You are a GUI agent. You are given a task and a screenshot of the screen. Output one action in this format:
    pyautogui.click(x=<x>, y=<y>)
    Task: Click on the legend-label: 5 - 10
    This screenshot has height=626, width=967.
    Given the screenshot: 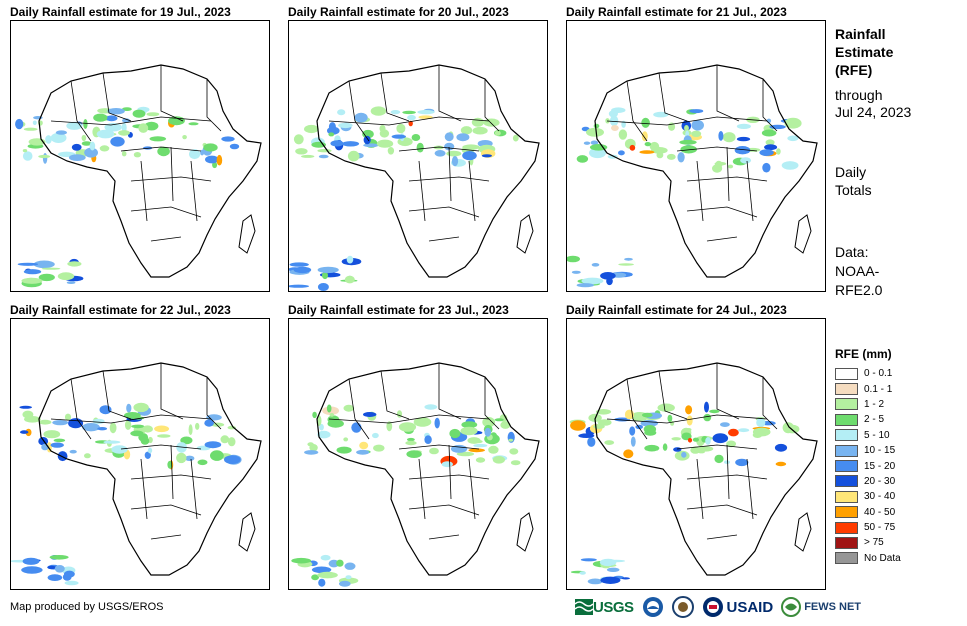 What is the action you would take?
    pyautogui.click(x=877, y=435)
    